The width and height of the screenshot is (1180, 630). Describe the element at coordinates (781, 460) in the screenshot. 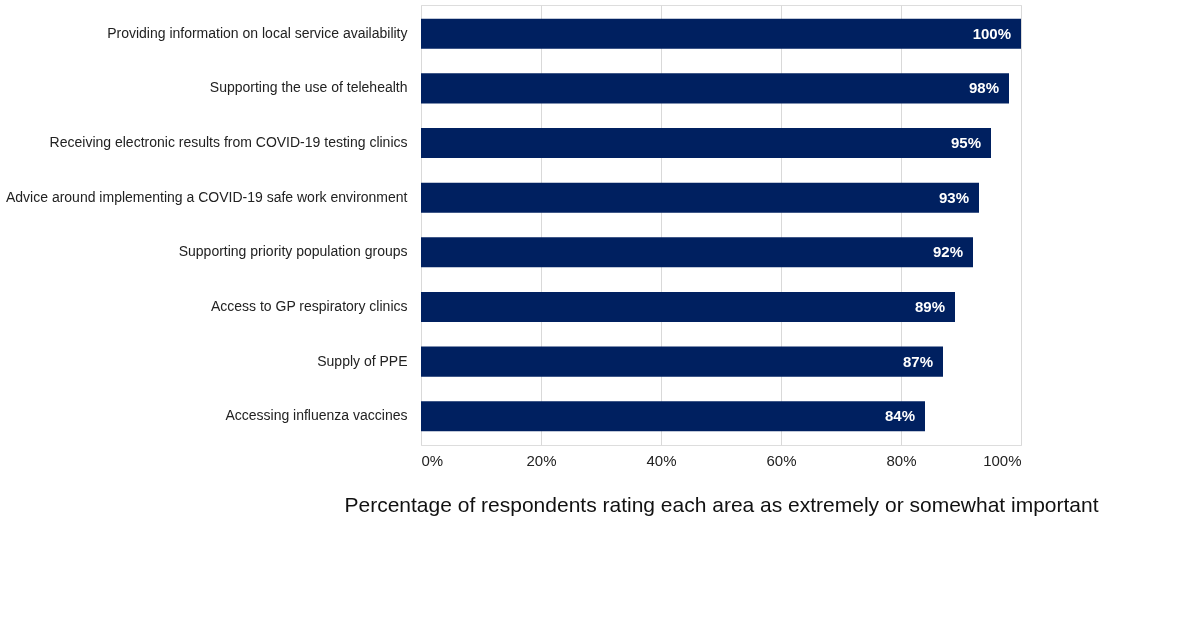

I see `x-tick-label: 60%` at that location.